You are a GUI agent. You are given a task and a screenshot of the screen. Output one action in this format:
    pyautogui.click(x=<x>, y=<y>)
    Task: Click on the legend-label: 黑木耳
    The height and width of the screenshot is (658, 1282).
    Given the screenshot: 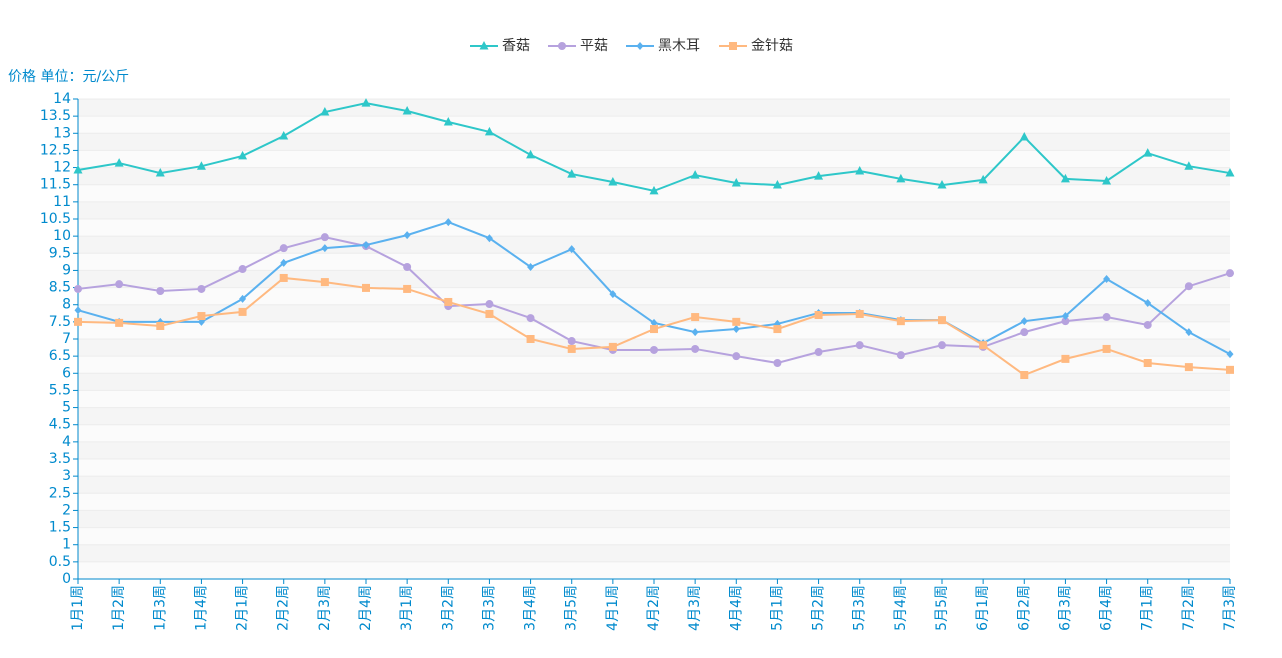 What is the action you would take?
    pyautogui.click(x=679, y=46)
    